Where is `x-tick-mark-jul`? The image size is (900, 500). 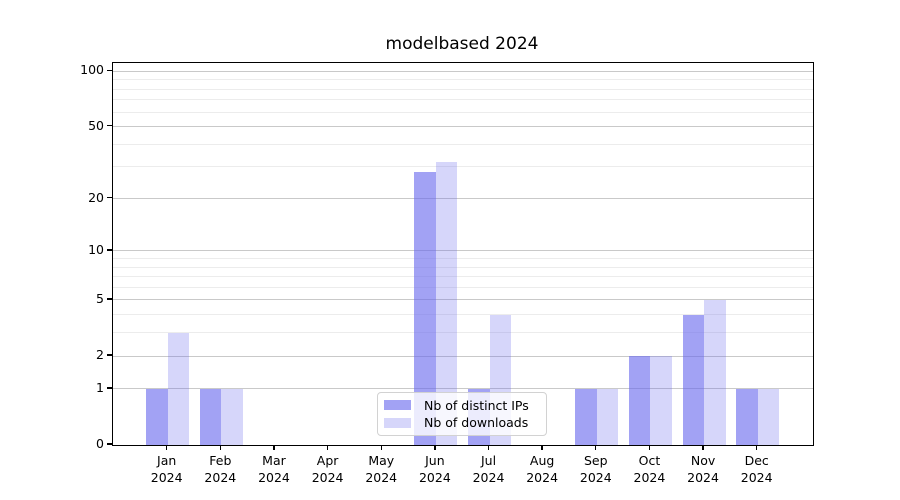 x-tick-mark-jul is located at coordinates (488, 448).